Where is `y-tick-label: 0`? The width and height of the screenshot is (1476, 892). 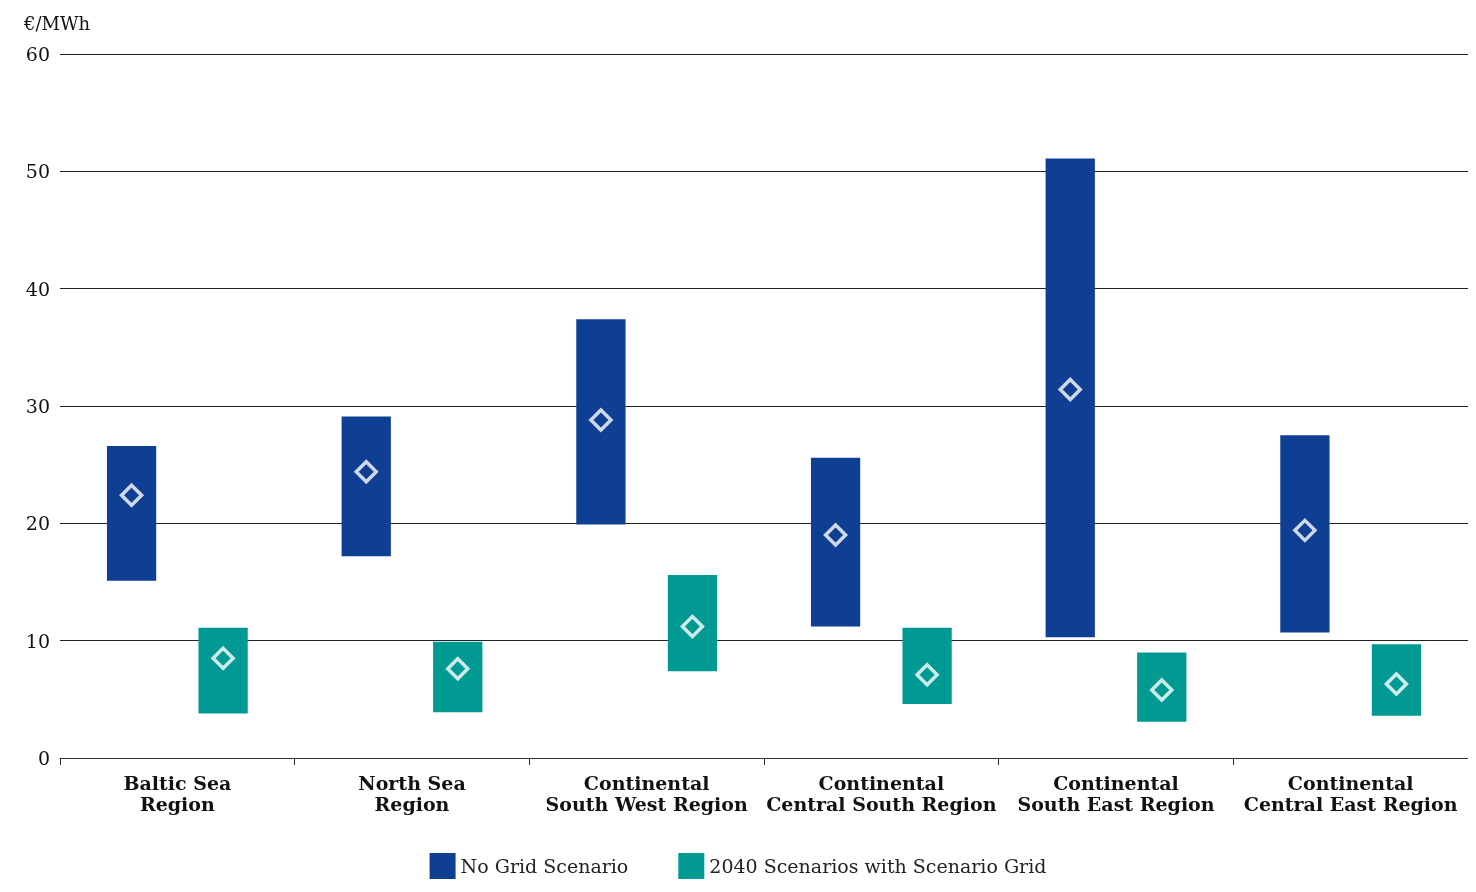
y-tick-label: 0 is located at coordinates (43, 758).